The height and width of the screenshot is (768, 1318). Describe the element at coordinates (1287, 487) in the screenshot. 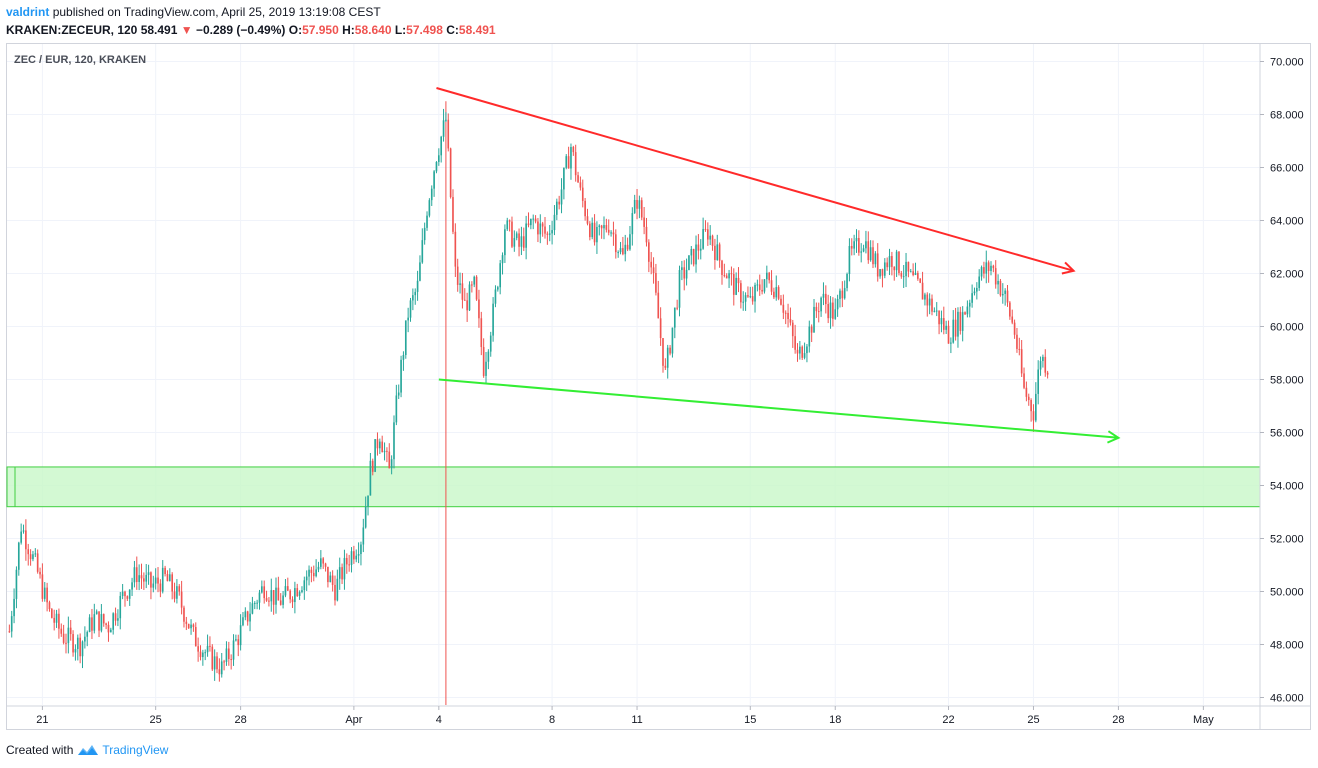

I see `y-tick-label: 54.000` at that location.